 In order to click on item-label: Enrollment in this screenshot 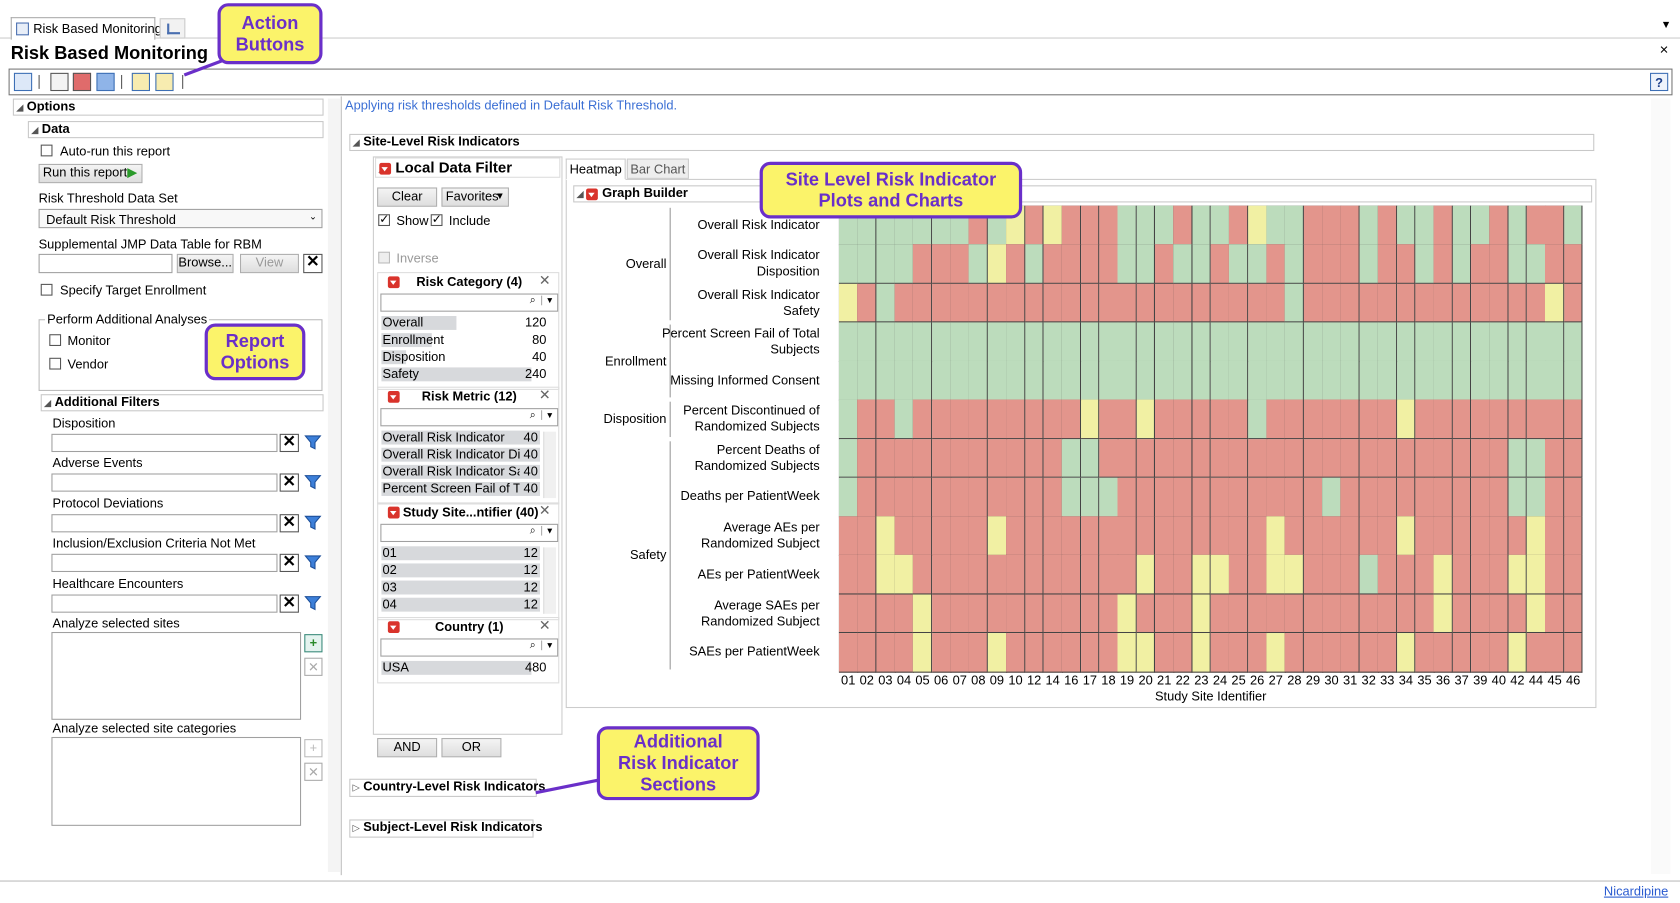, I will do `click(413, 340)`.